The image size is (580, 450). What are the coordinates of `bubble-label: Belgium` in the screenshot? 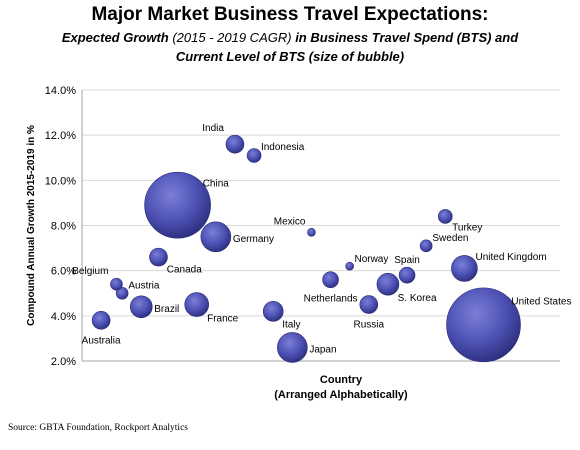 It's located at (90, 271).